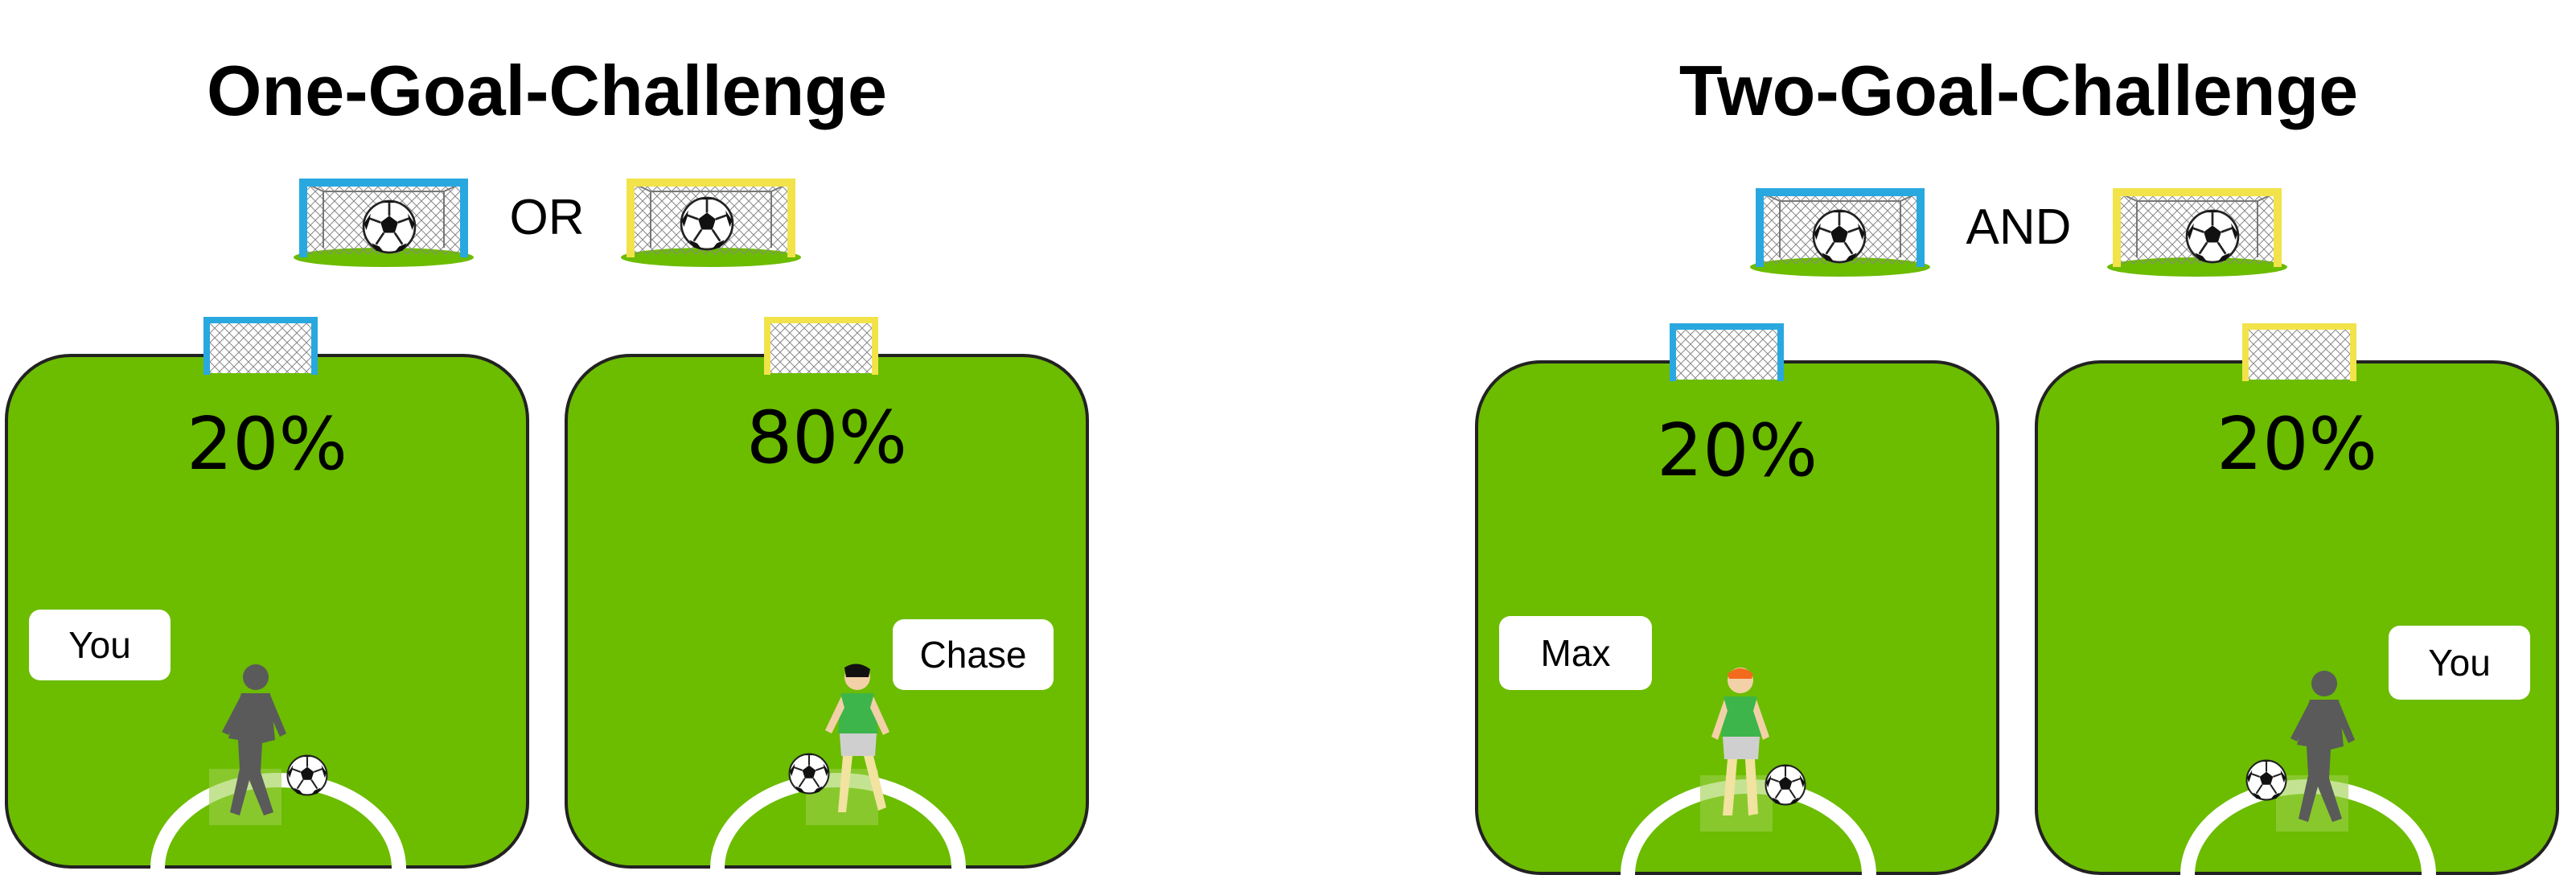  Describe the element at coordinates (973, 654) in the screenshot. I see `player-name-tag: Chase` at that location.